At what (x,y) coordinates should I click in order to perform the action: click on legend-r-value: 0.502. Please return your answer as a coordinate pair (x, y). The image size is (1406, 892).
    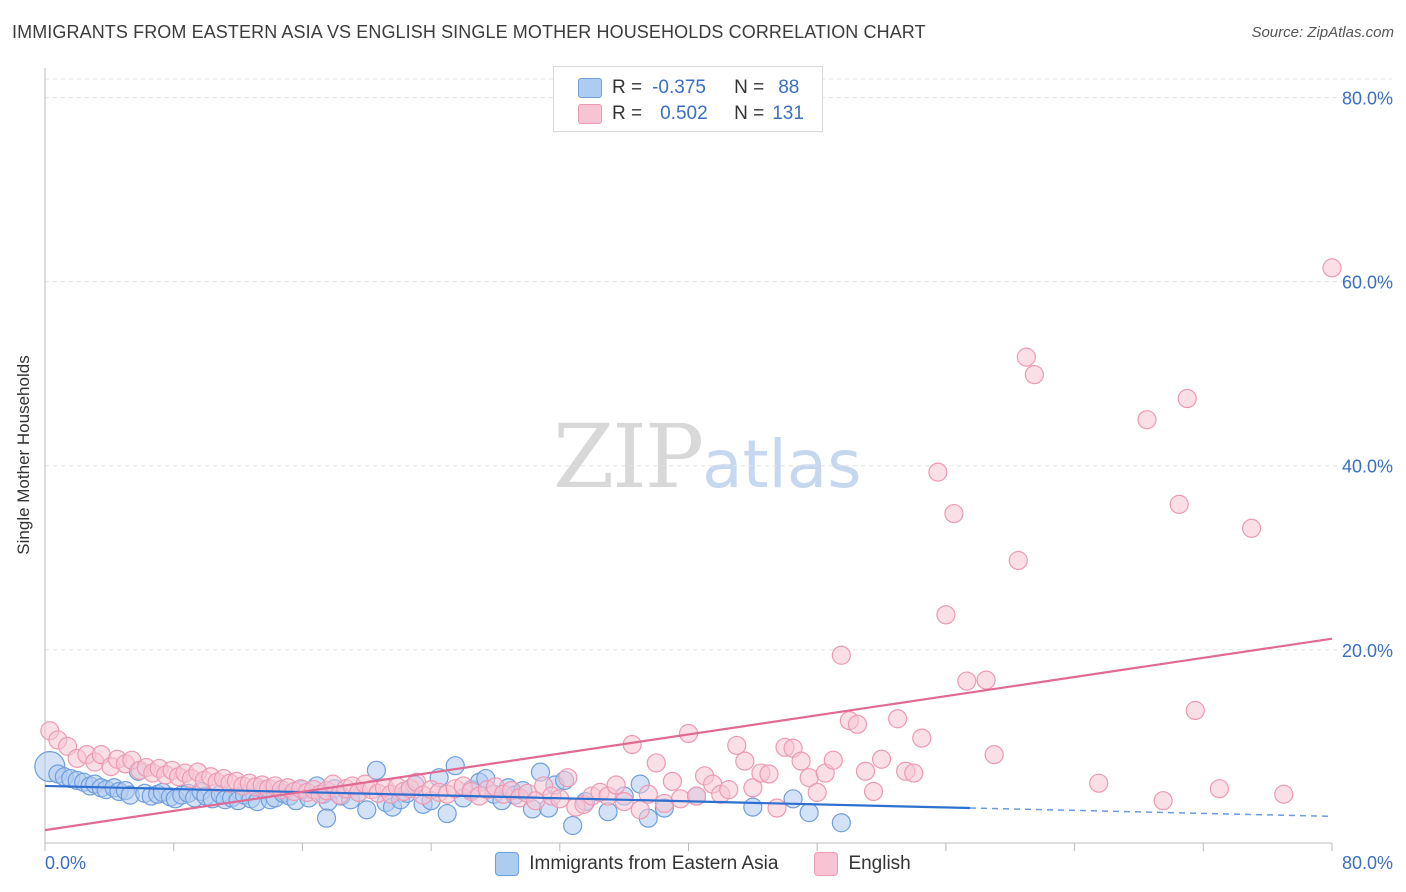
    Looking at the image, I should click on (684, 113).